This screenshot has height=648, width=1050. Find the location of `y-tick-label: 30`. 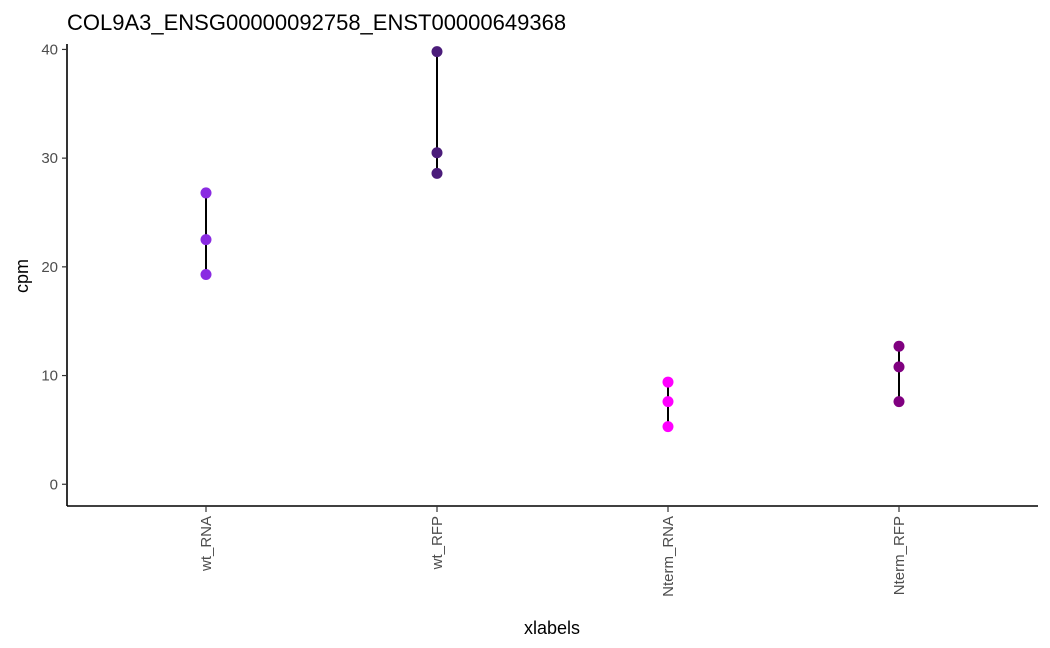

y-tick-label: 30 is located at coordinates (49, 158).